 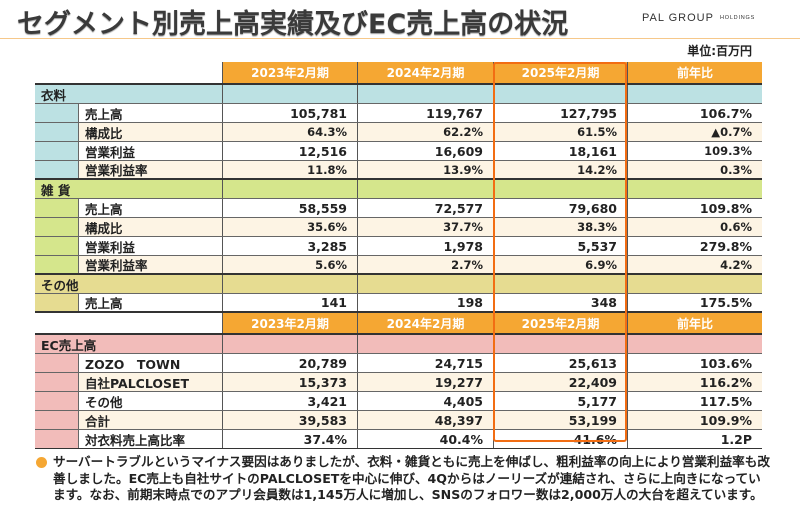 I want to click on table-row: 自社PALCLOSET 15,373 19,277 22,409 116.2%, so click(x=398, y=382).